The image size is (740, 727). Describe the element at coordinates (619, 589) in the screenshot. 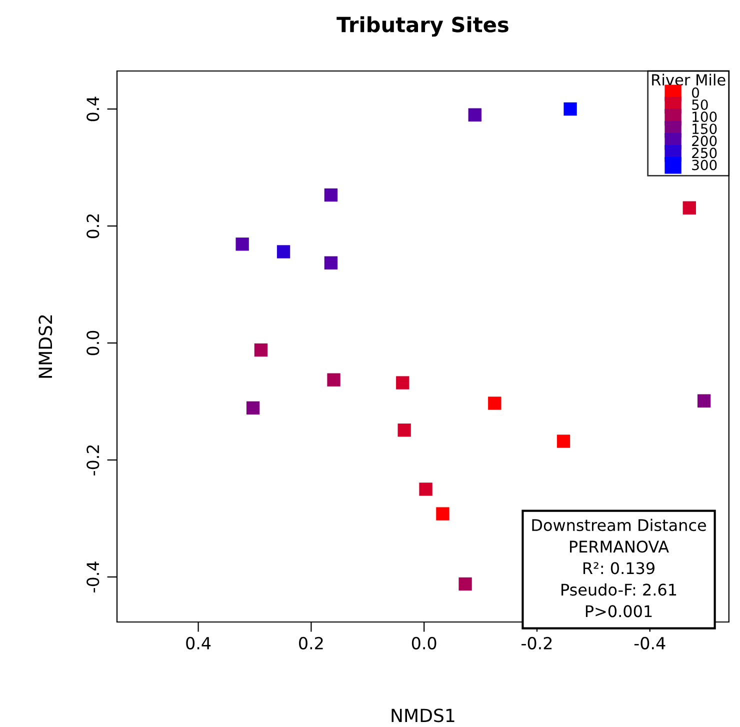

I see `annotation: Pseudo-F: 2.61` at that location.